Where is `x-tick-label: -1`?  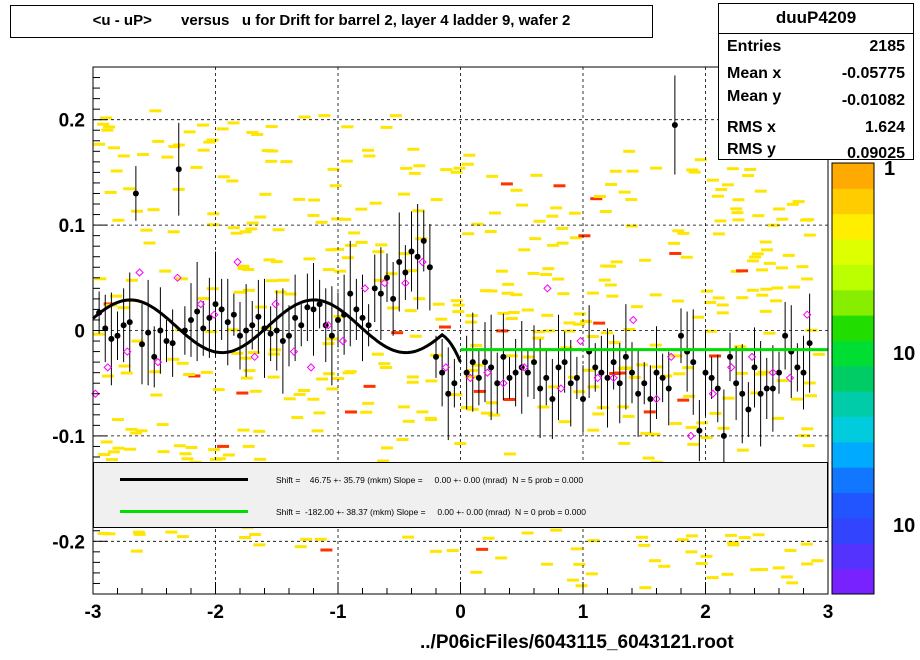
x-tick-label: -1 is located at coordinates (338, 612).